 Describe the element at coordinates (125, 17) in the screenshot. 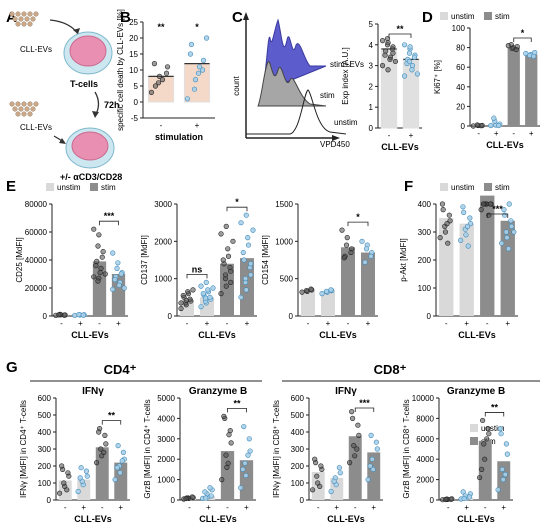

I see `panel-label-b: B` at that location.